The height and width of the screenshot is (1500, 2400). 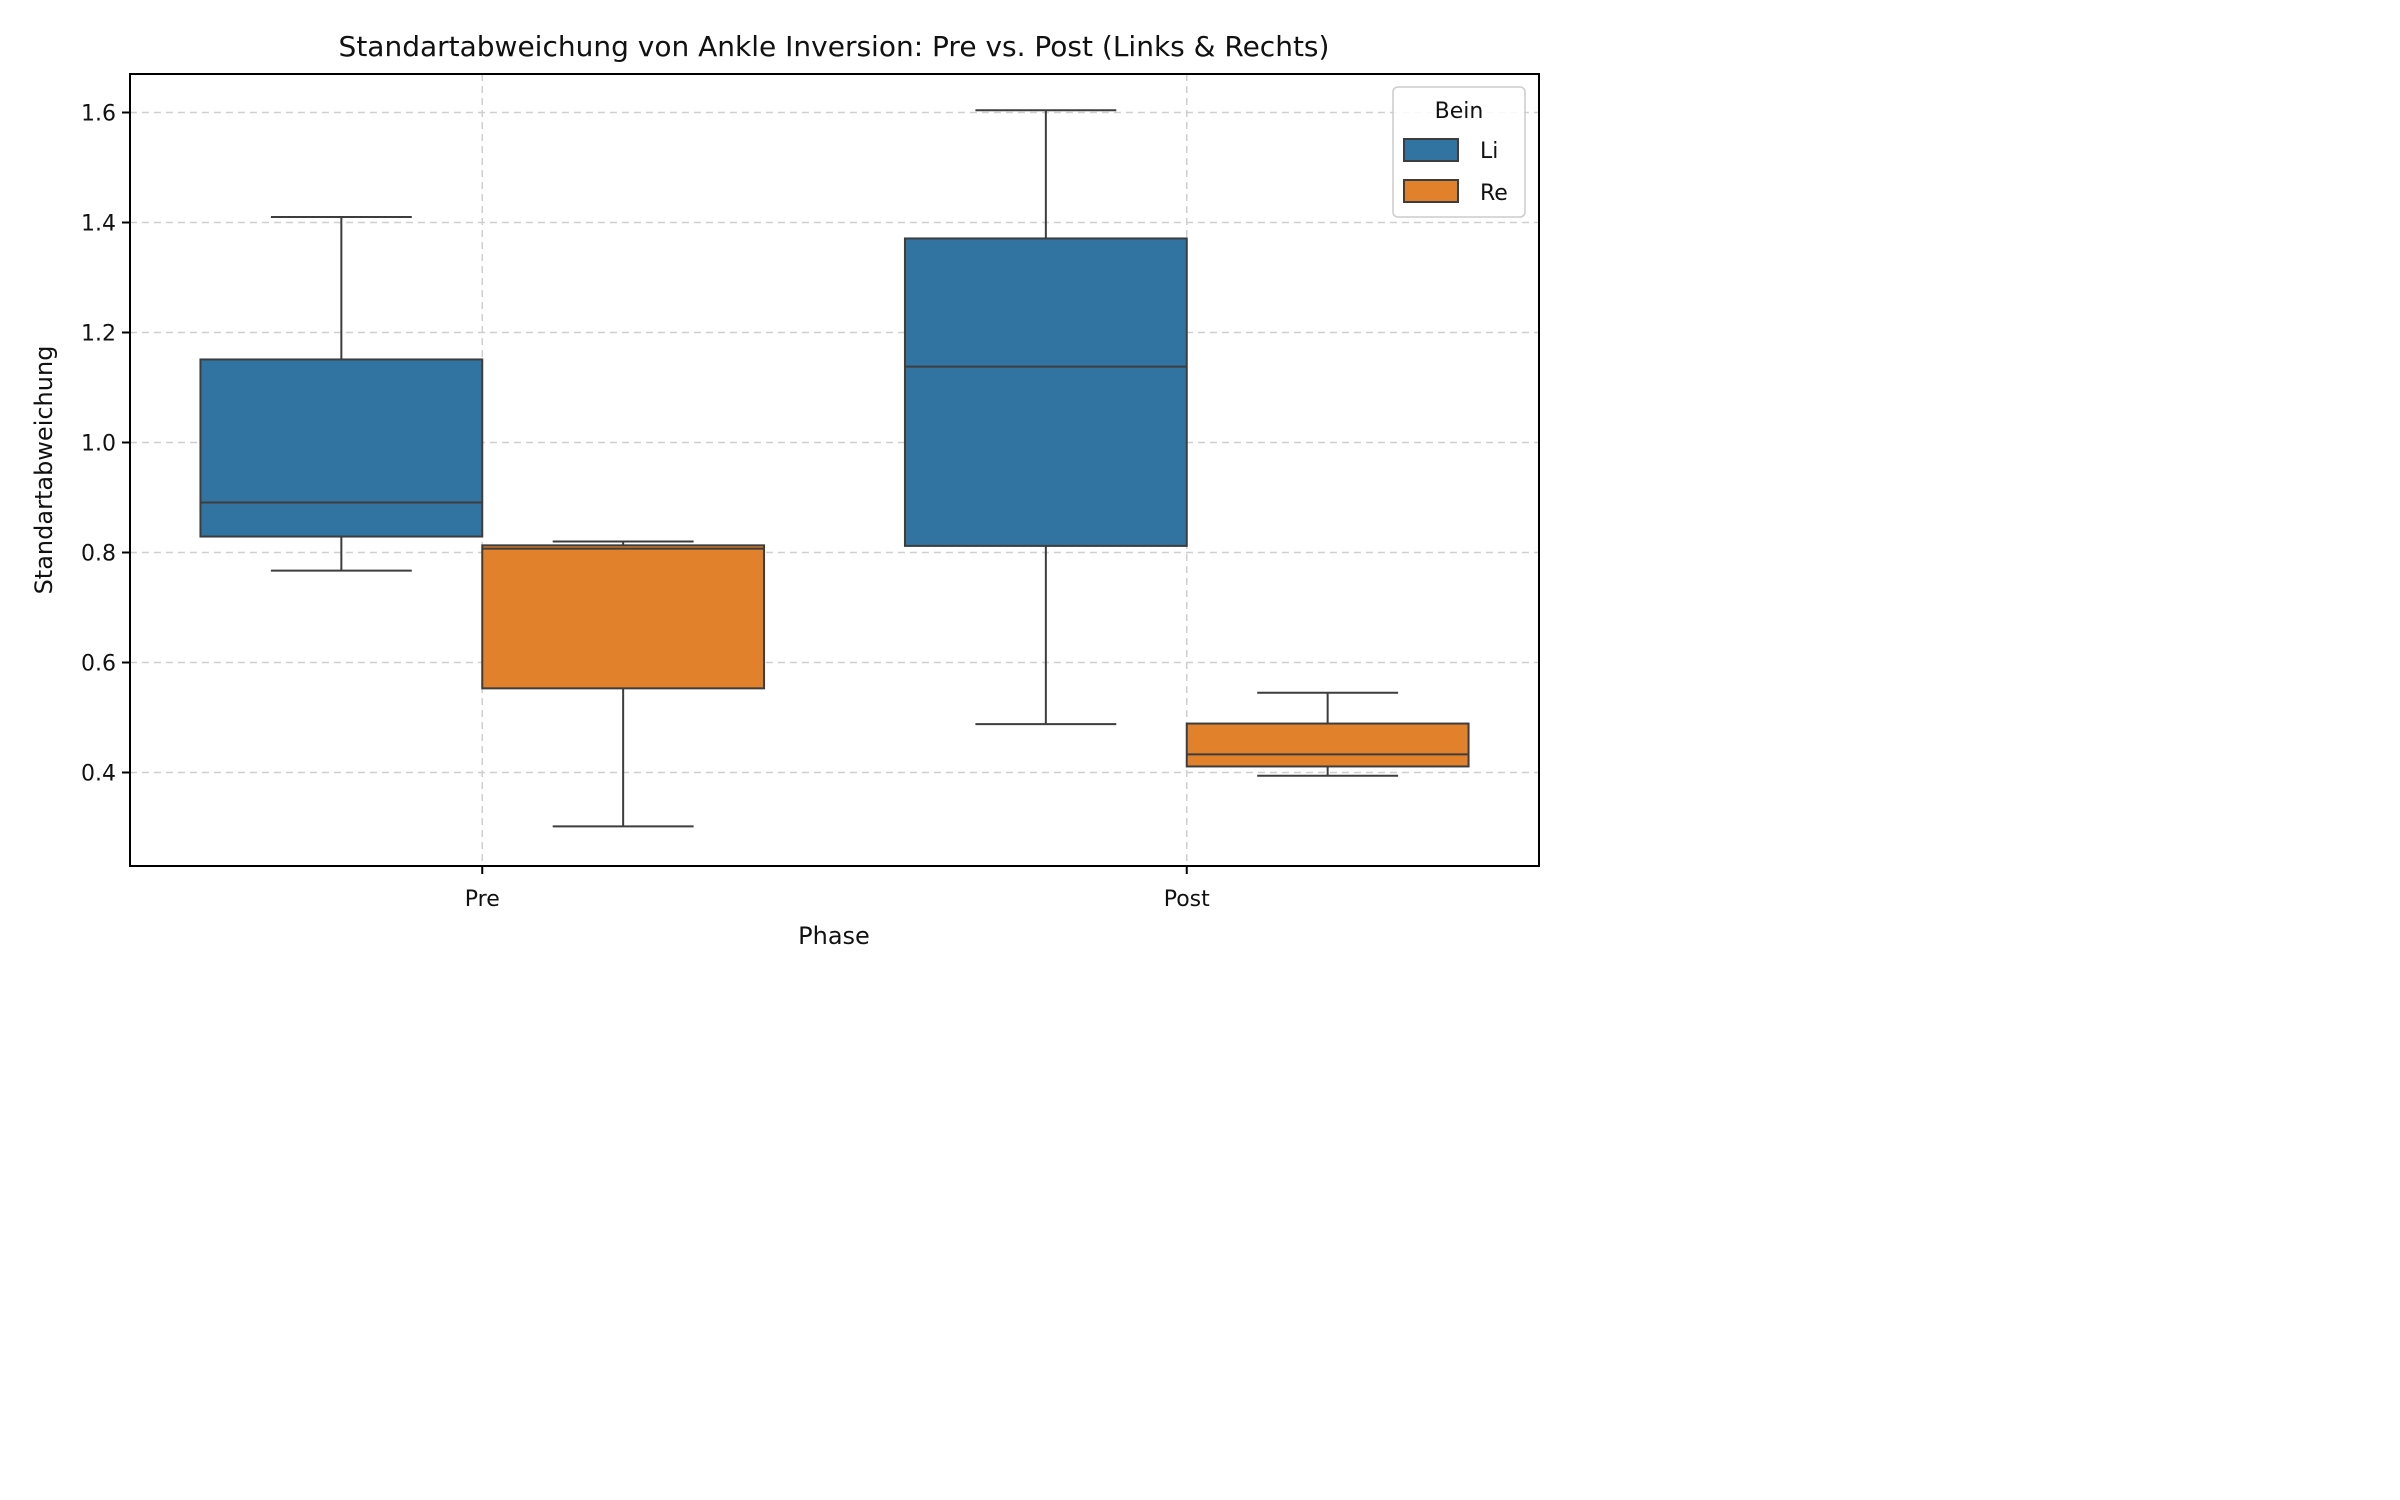 What do you see at coordinates (98, 444) in the screenshot?
I see `y-tick-label: 1.0` at bounding box center [98, 444].